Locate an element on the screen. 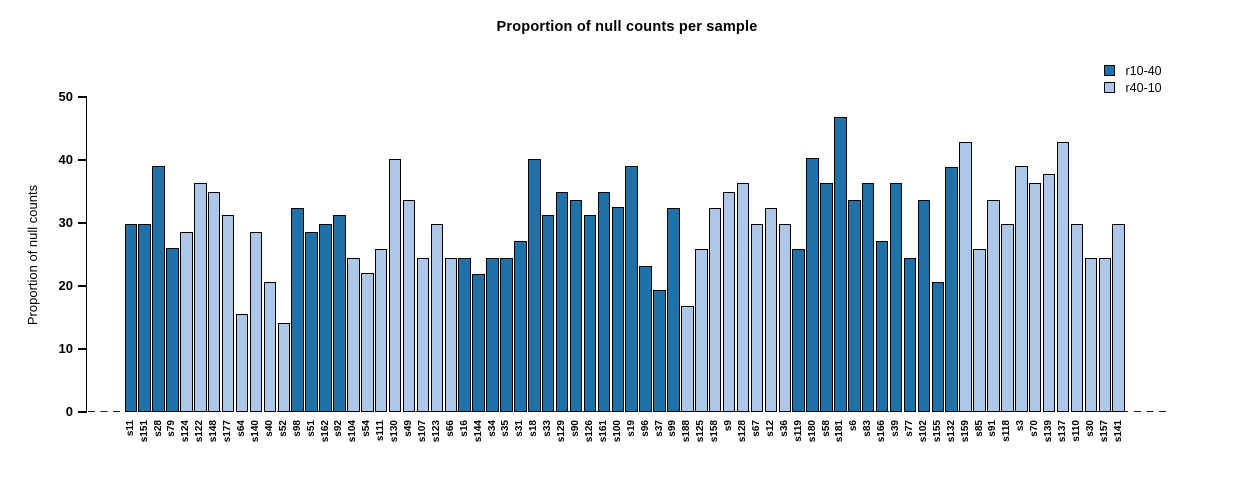 The width and height of the screenshot is (1238, 500). bar-s9 is located at coordinates (729, 302).